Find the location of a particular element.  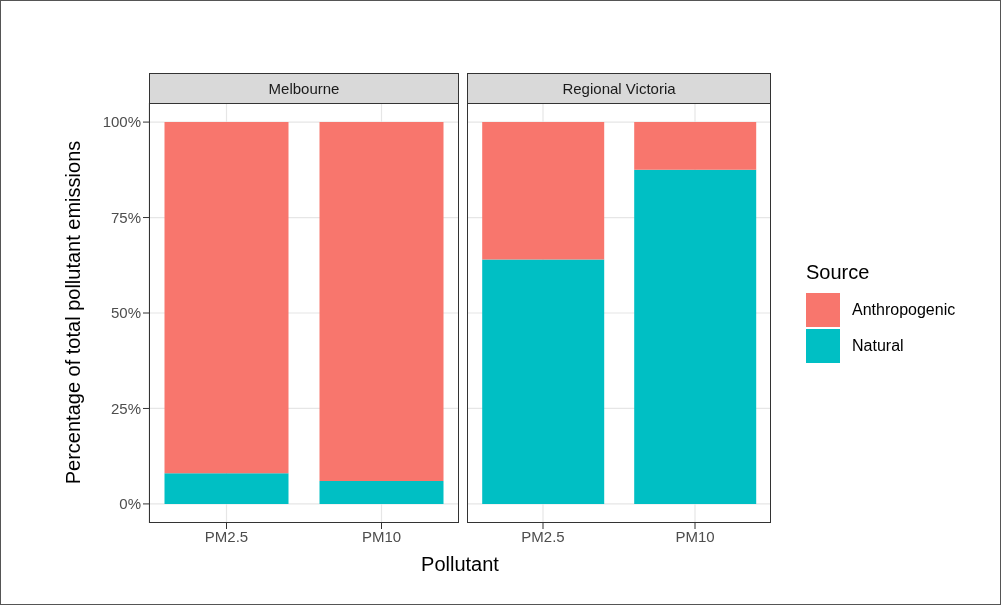

y-tick-label: 50% is located at coordinates (125, 313).